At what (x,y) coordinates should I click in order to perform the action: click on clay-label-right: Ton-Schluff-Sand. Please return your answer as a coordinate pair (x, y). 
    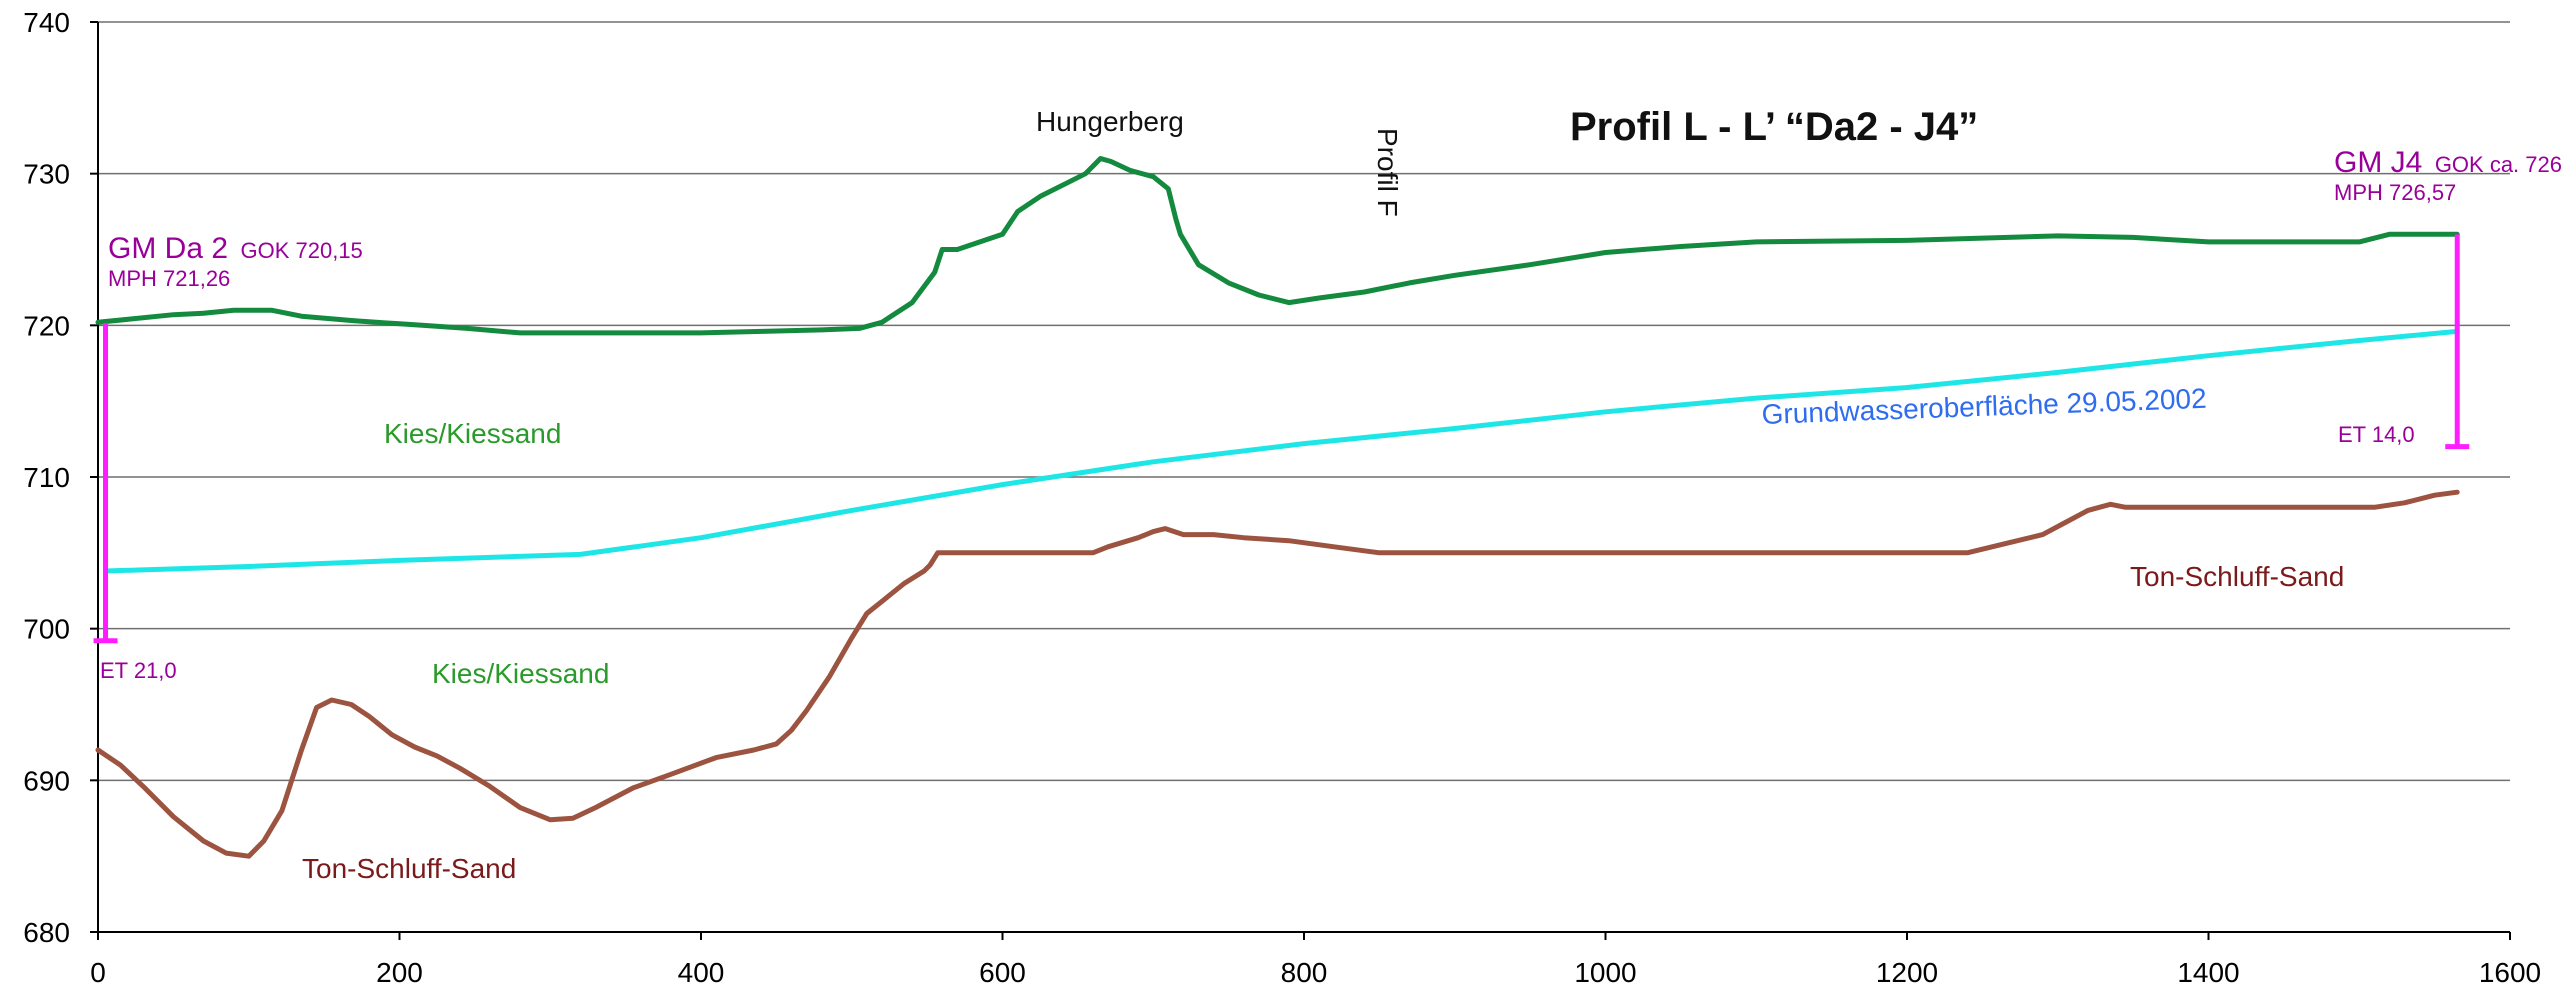
    Looking at the image, I should click on (2237, 576).